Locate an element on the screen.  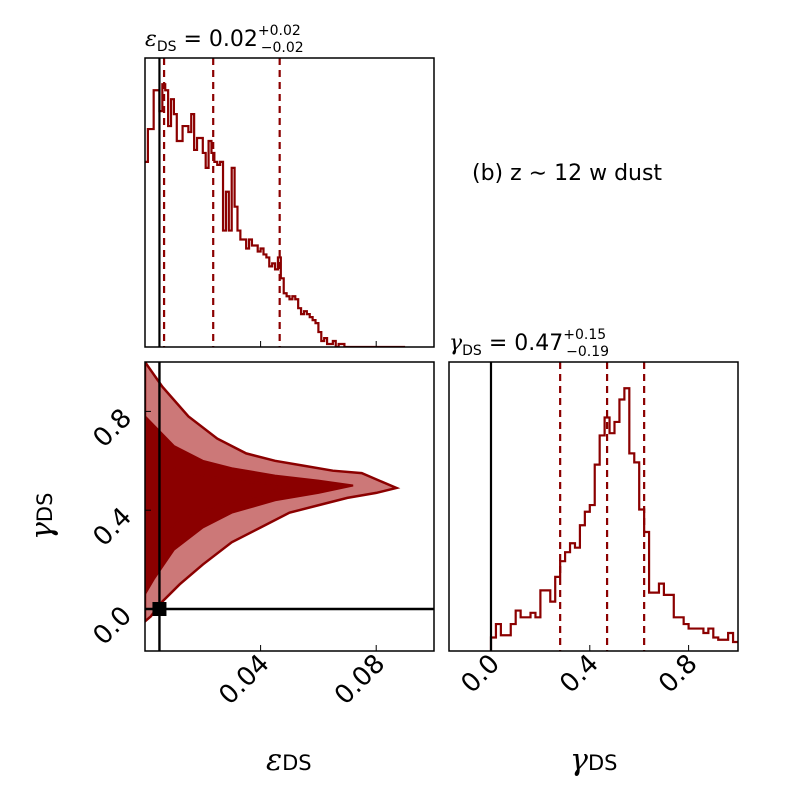
joint-y-tick-label: 0.0 is located at coordinates (112, 626).